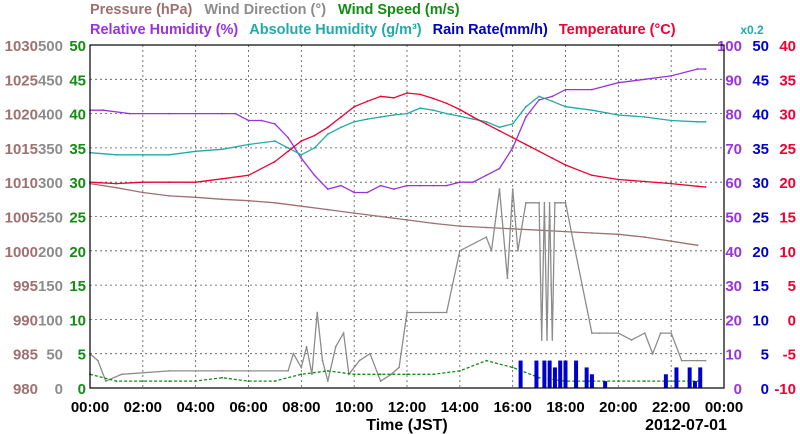 The width and height of the screenshot is (800, 434). I want to click on y-tick-relative-humidity: 40, so click(733, 252).